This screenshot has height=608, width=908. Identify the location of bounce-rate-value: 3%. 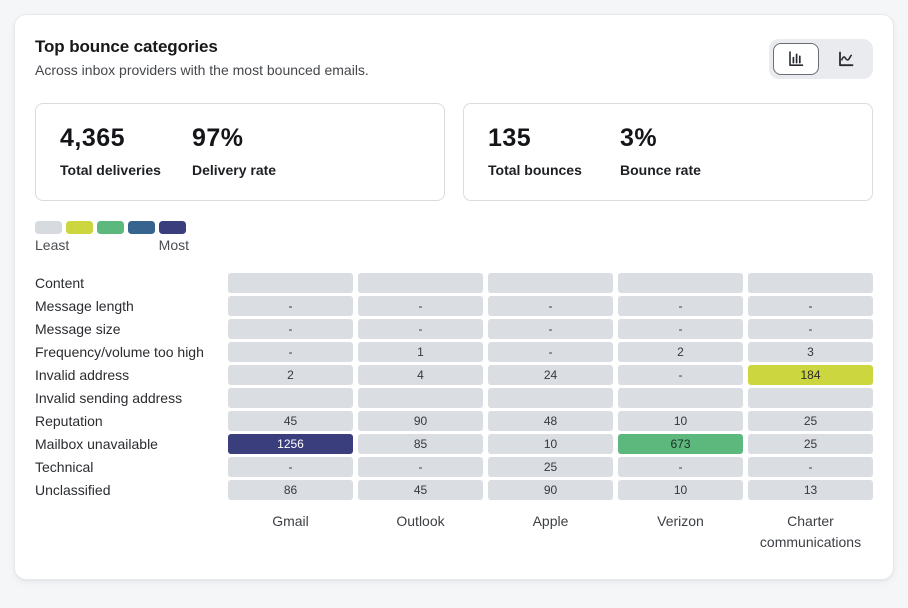
(639, 138).